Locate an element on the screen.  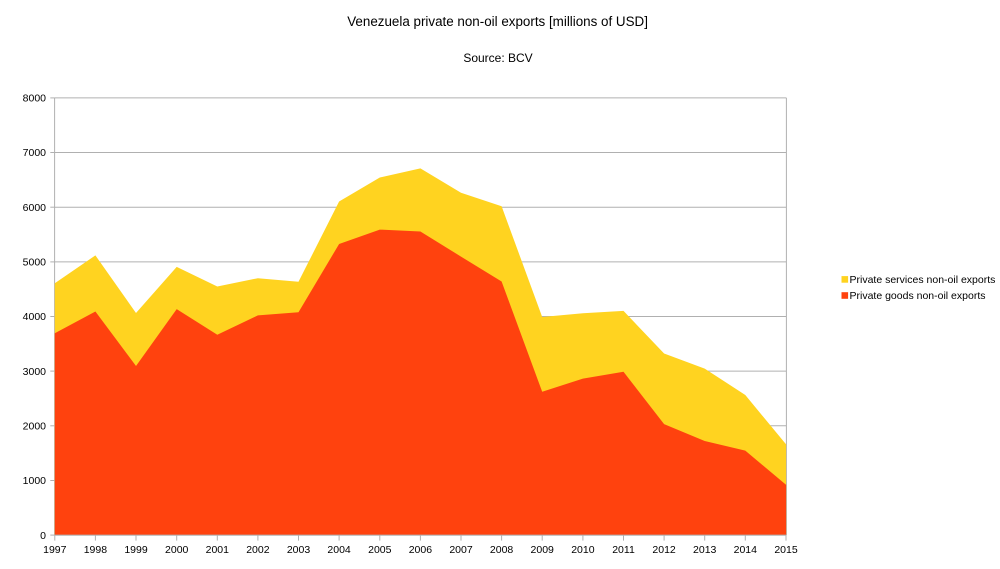
svg-text: 2011 is located at coordinates (623, 550).